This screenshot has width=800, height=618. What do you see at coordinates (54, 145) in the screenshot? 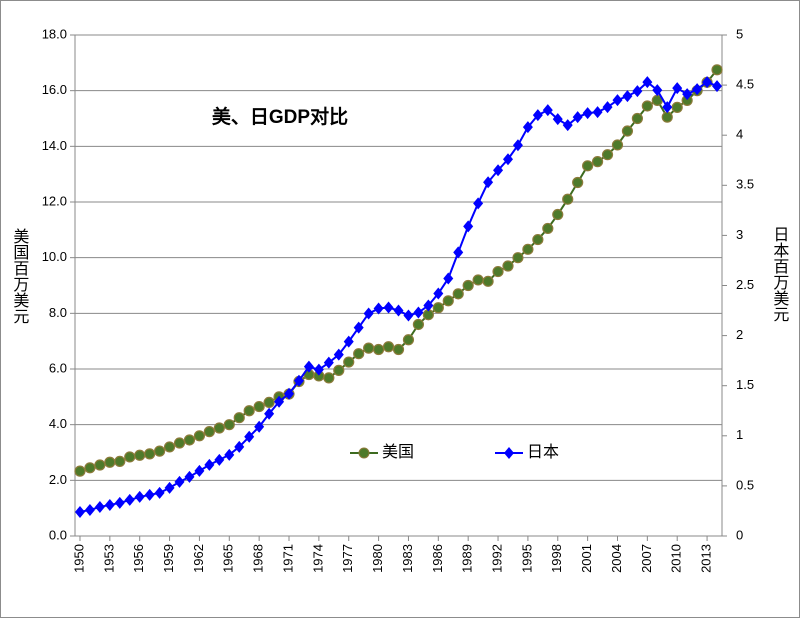
I see `y-tick-label: 14.0` at bounding box center [54, 145].